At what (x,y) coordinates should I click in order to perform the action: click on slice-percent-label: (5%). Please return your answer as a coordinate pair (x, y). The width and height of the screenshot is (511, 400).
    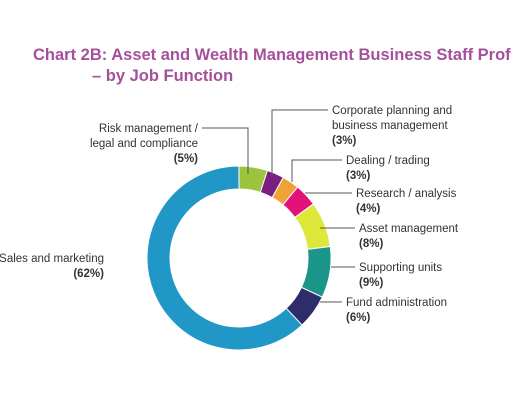
    Looking at the image, I should click on (186, 159).